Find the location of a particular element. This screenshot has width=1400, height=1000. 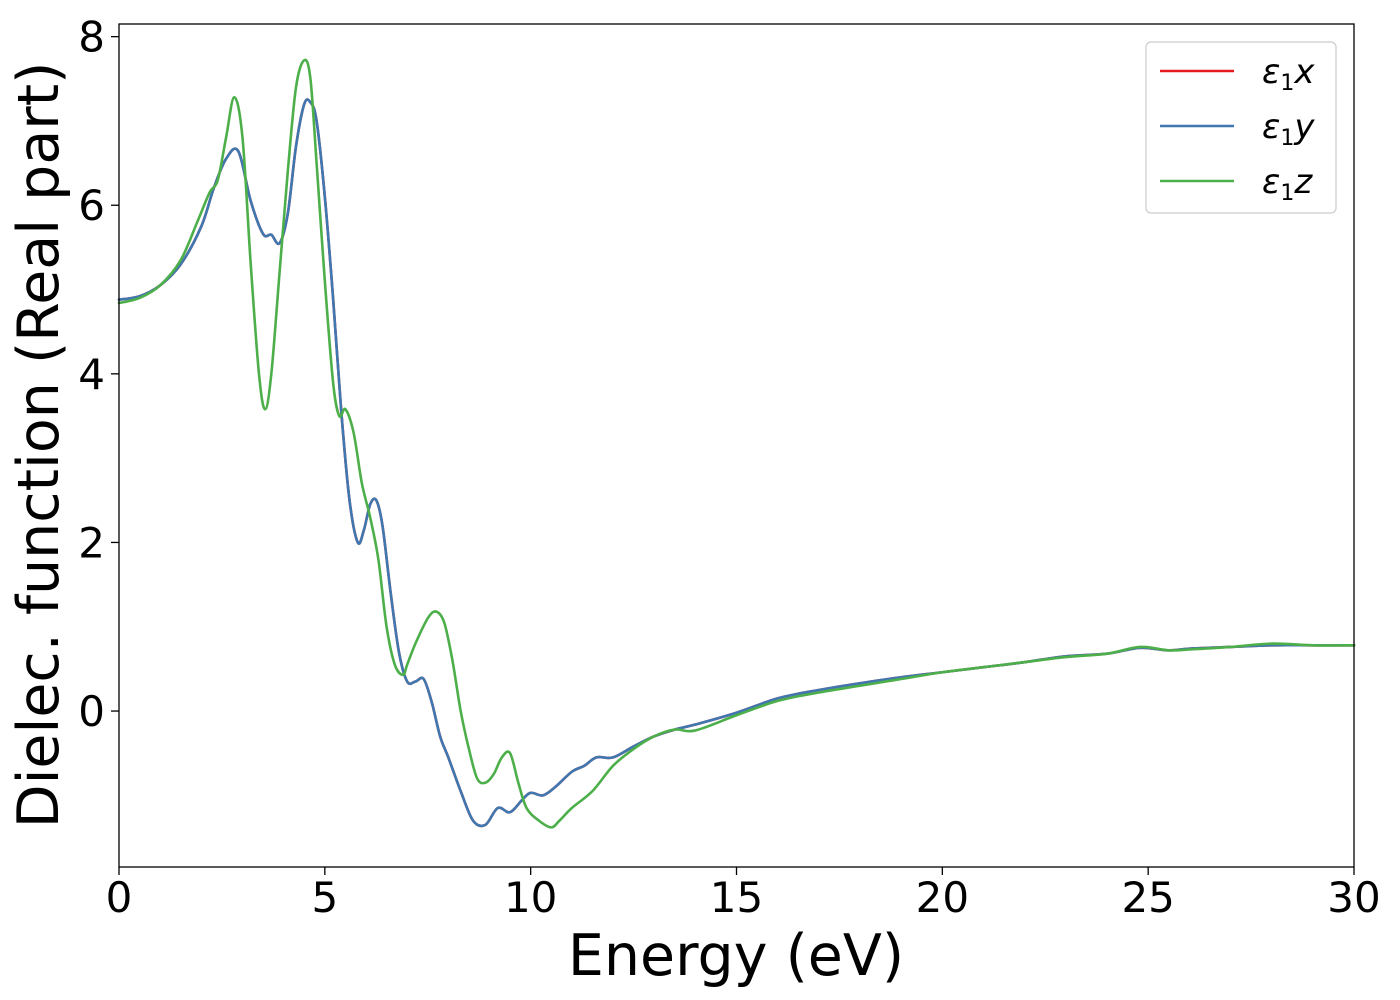

y-tick-label: 2 is located at coordinates (91, 542).